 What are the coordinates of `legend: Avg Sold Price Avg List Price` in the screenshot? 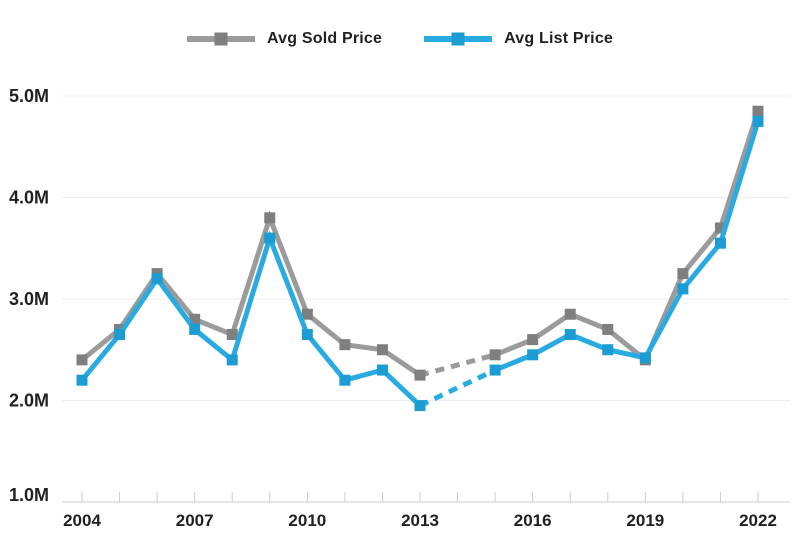 It's located at (400, 39).